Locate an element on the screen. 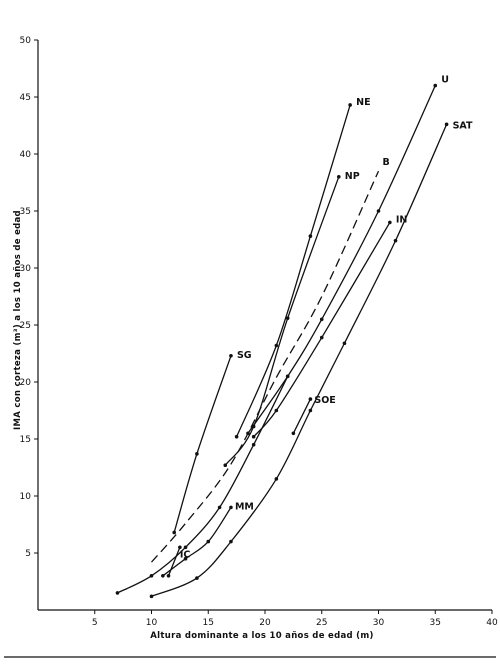 The image size is (500, 668). series-label: MM is located at coordinates (244, 506).